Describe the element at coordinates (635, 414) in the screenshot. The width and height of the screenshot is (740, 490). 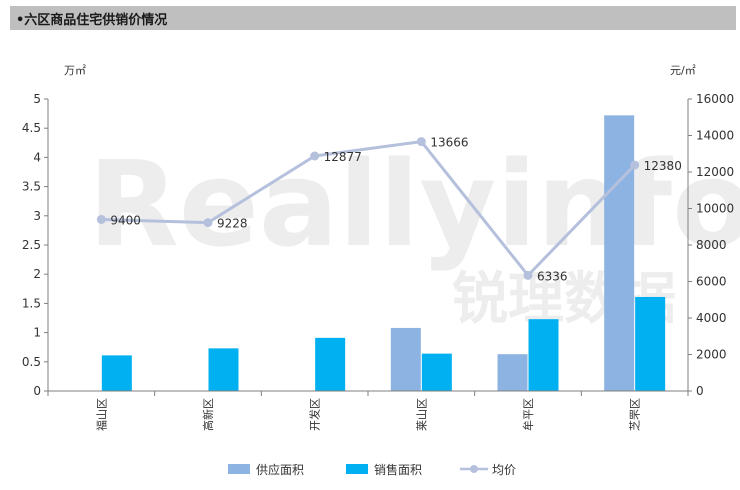
I see `category-label-5: 芝罘区` at that location.